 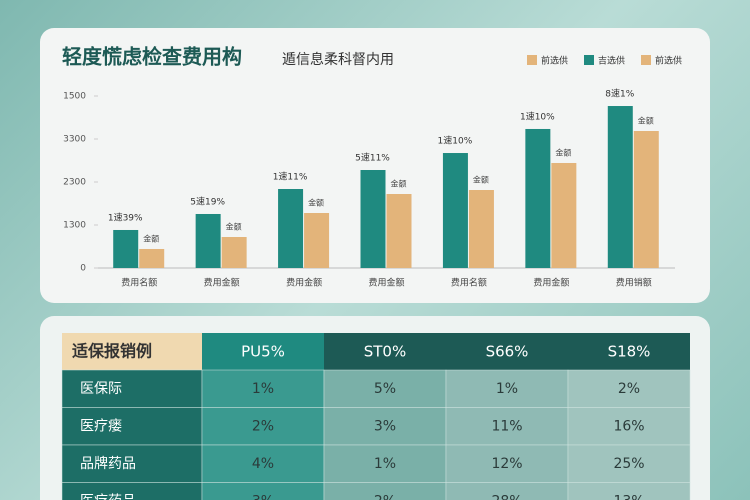 I want to click on bar-annotation: 5速11%, so click(x=372, y=158).